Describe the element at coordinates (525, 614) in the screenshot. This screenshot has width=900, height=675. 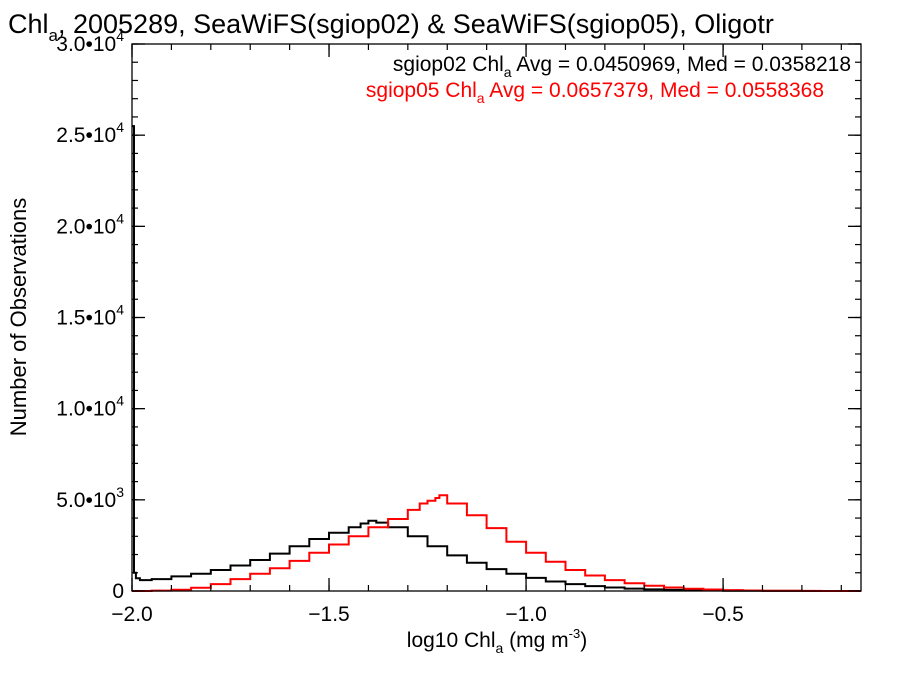
I see `x-tick-label: −1.0` at that location.